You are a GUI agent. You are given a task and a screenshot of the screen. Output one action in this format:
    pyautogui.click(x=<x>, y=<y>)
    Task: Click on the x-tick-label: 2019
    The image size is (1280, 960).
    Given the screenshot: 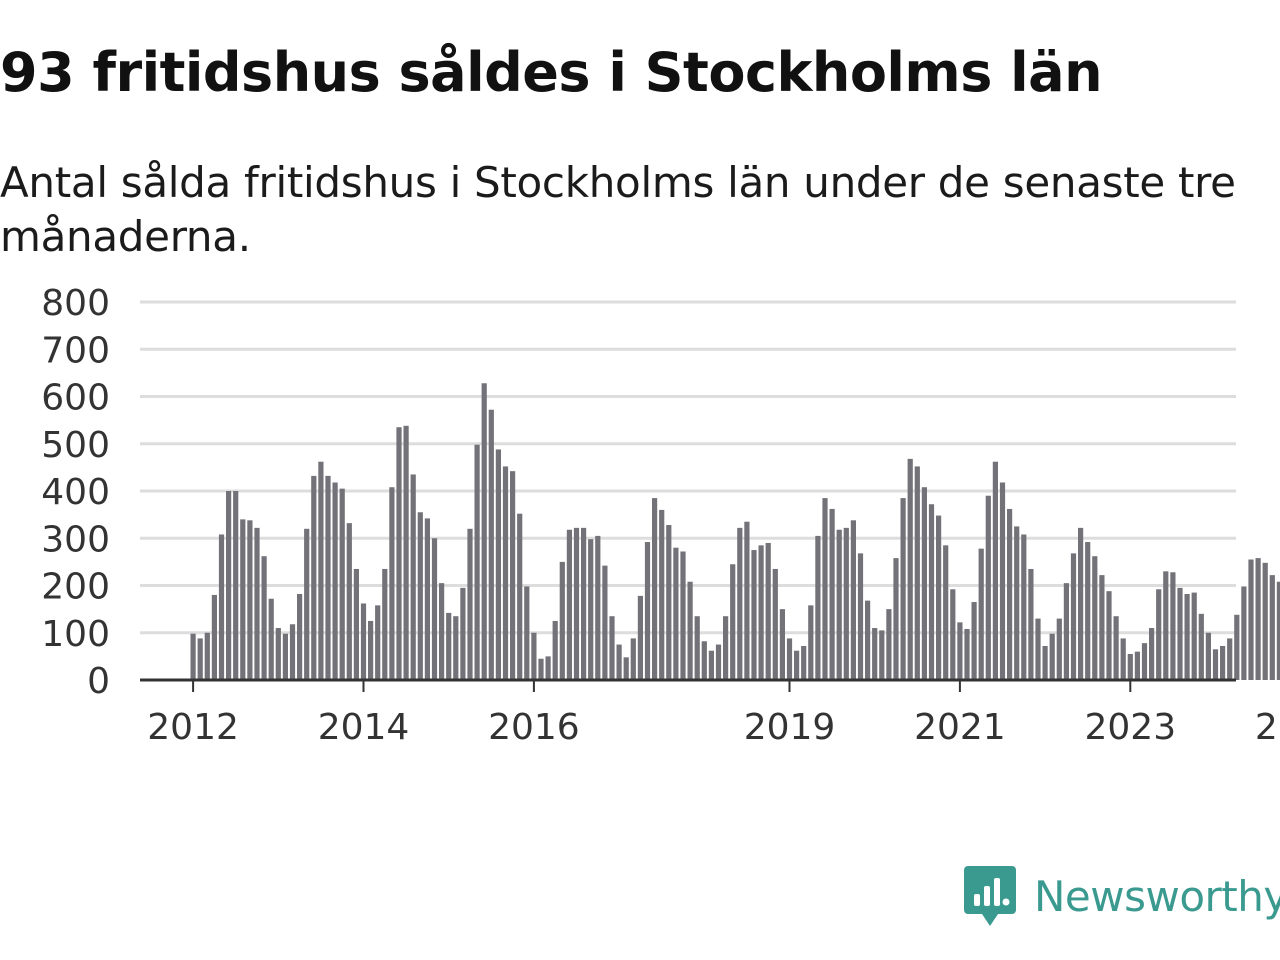 What is the action you would take?
    pyautogui.click(x=790, y=727)
    